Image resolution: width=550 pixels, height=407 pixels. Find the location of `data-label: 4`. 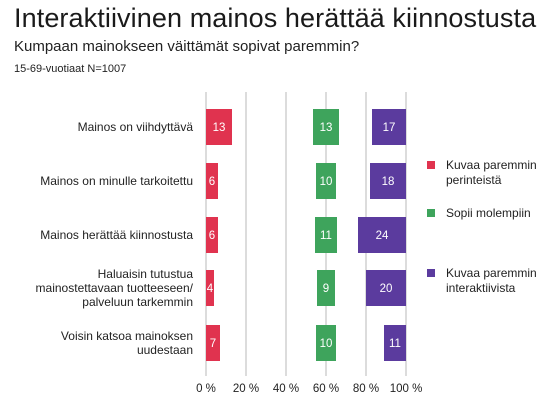

data-label: 4 is located at coordinates (210, 289).